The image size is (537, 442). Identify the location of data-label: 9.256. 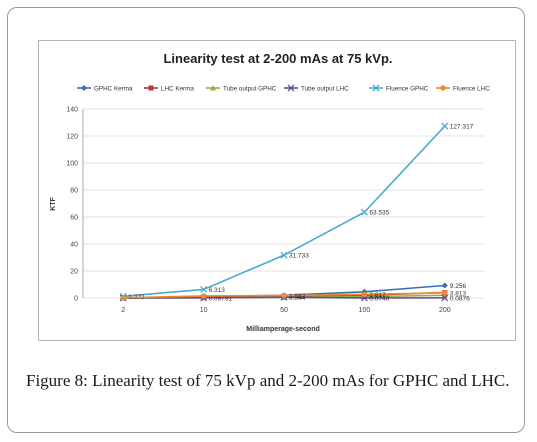
(458, 286).